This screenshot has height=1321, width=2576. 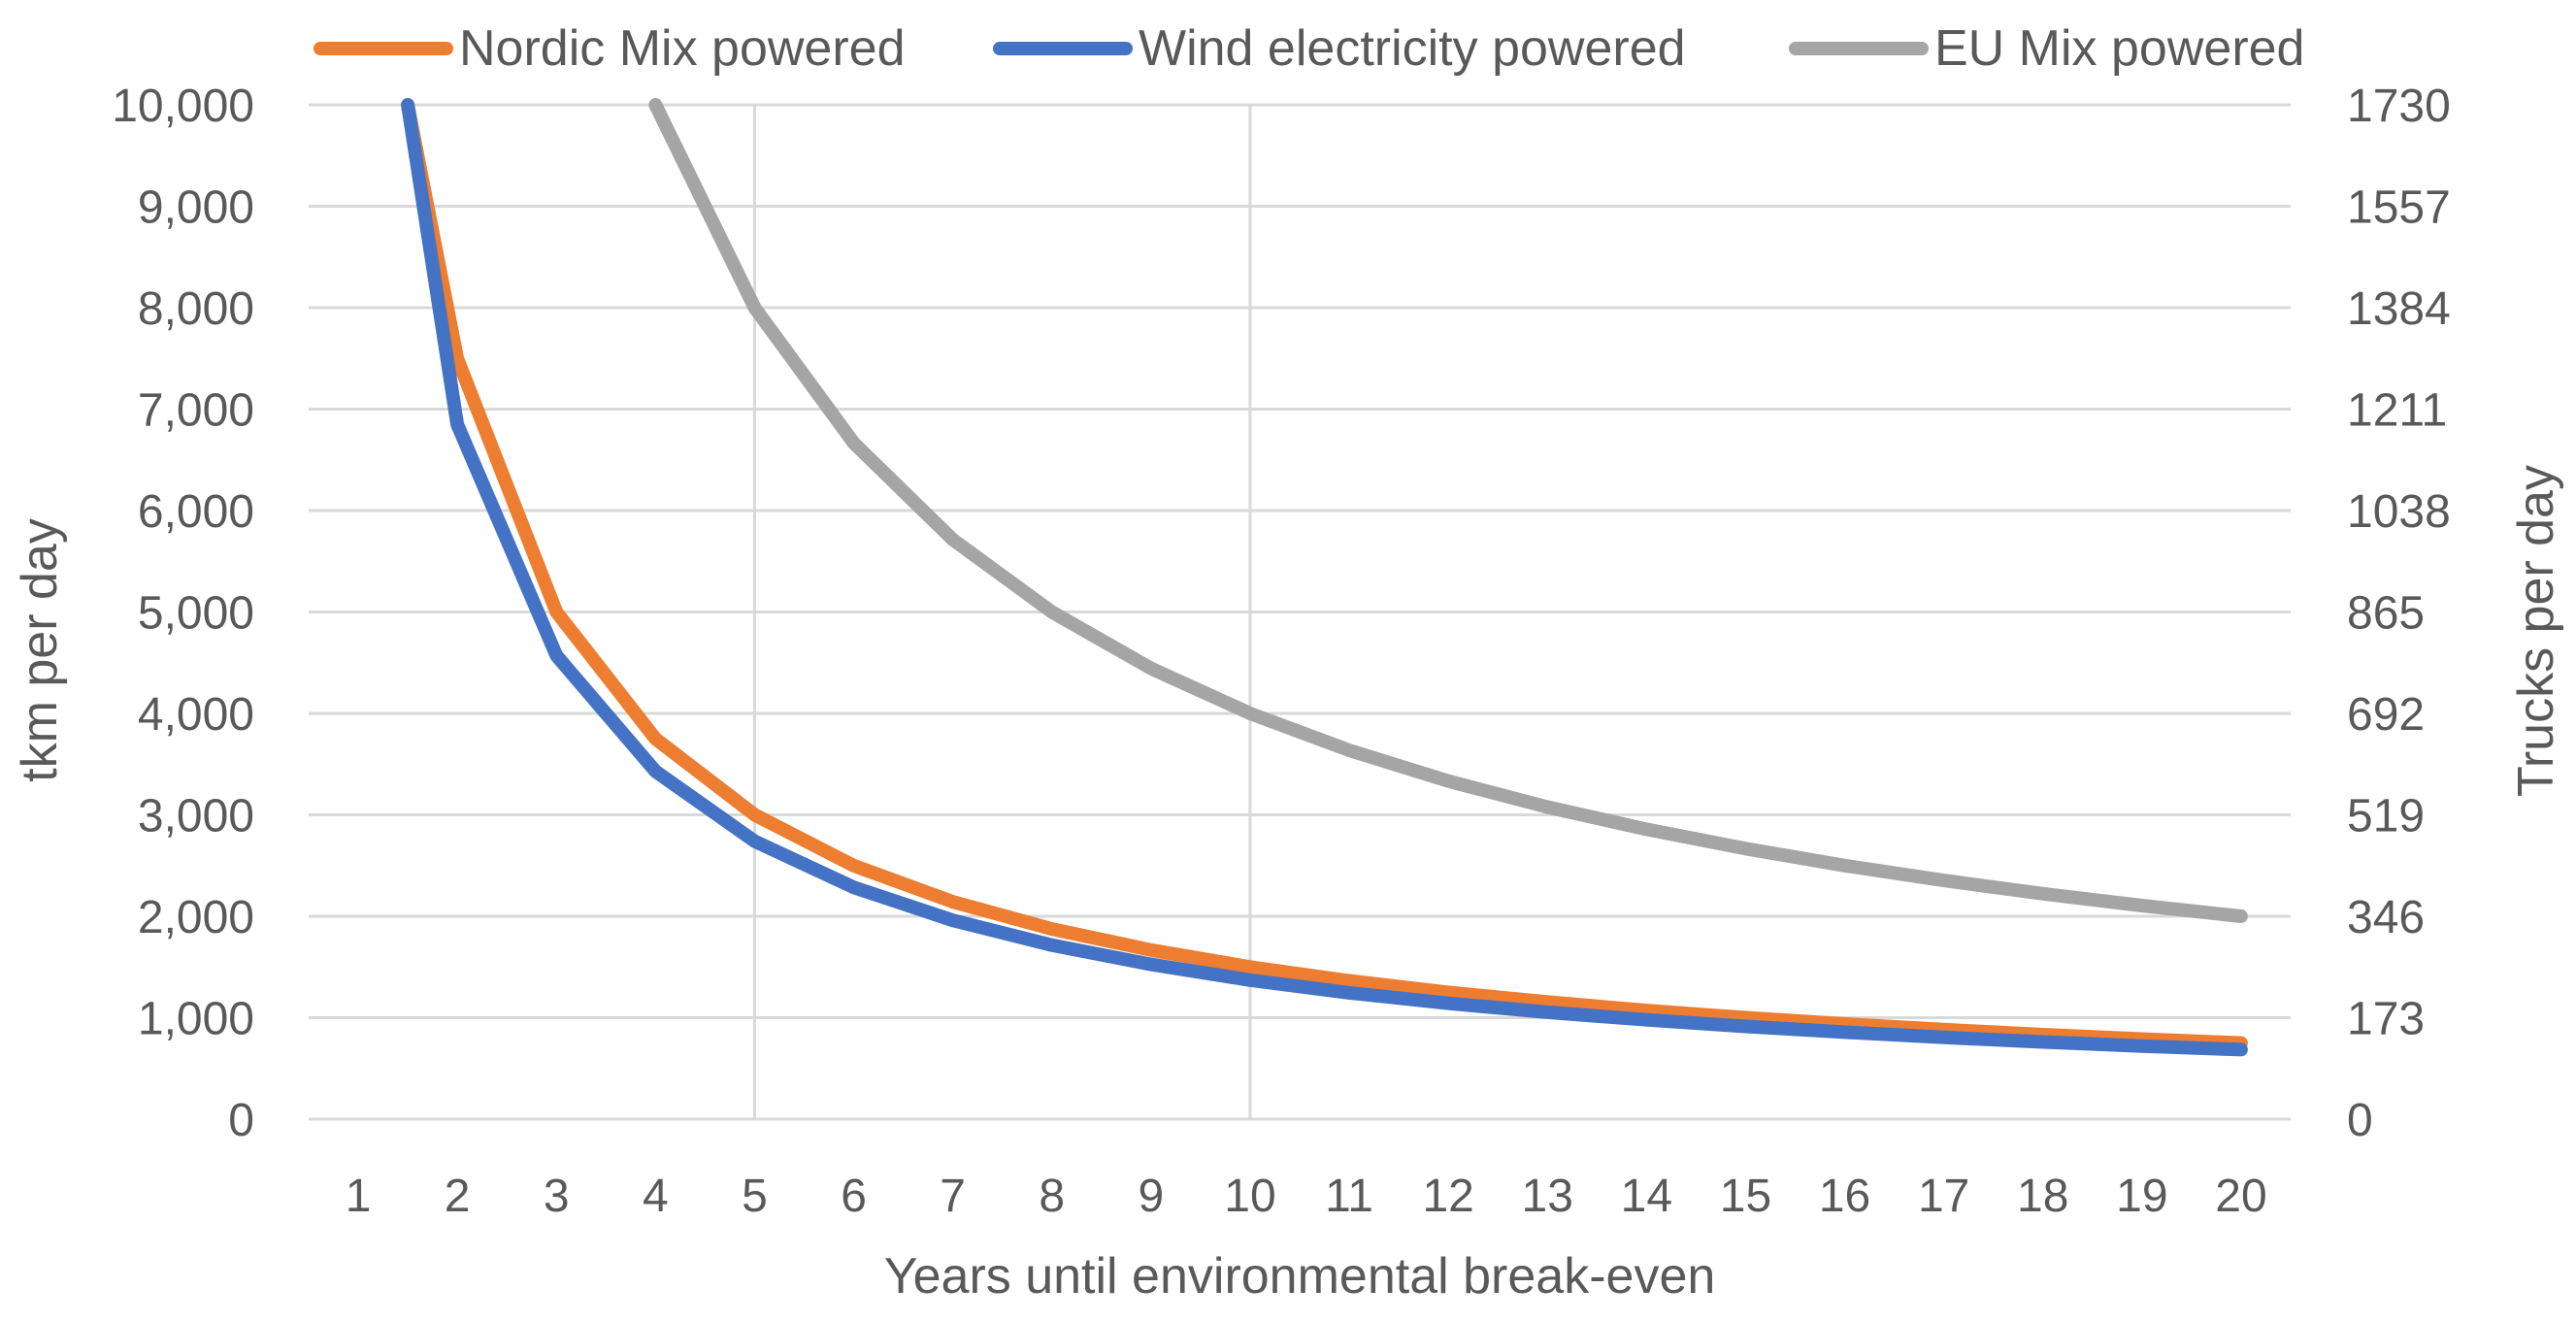 I want to click on x-tick-label: 12, so click(x=1447, y=1196).